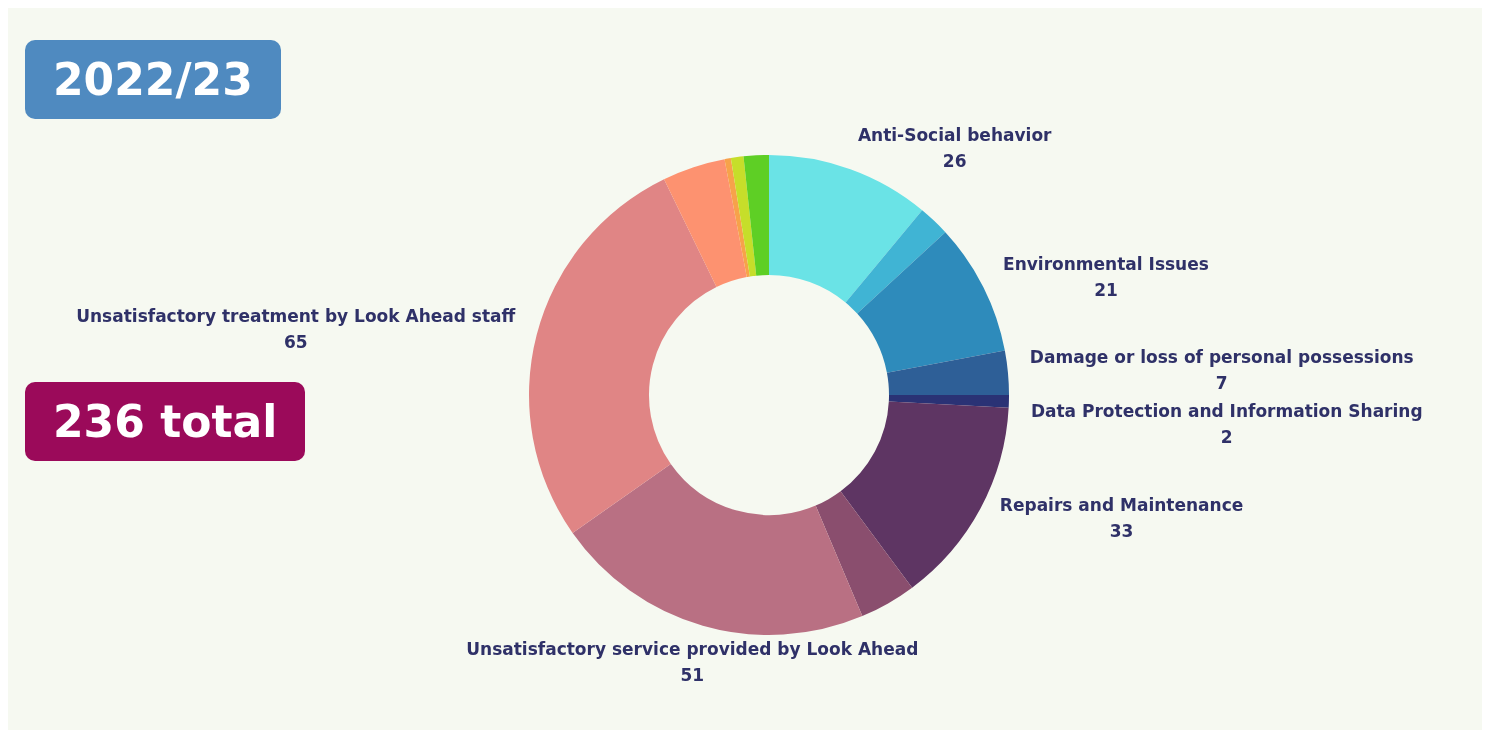 Image resolution: width=1490 pixels, height=738 pixels. Describe the element at coordinates (296, 315) in the screenshot. I see `slice-label: Unsatisfactory treatment by Look Ahead staff` at that location.